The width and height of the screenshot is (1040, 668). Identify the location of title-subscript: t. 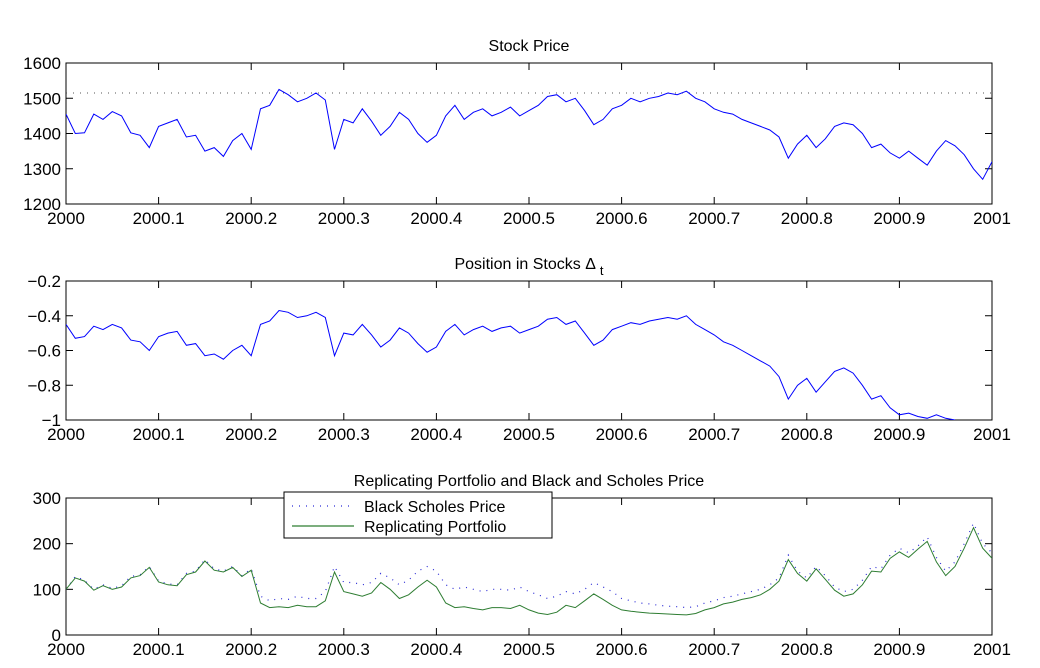
(602, 270).